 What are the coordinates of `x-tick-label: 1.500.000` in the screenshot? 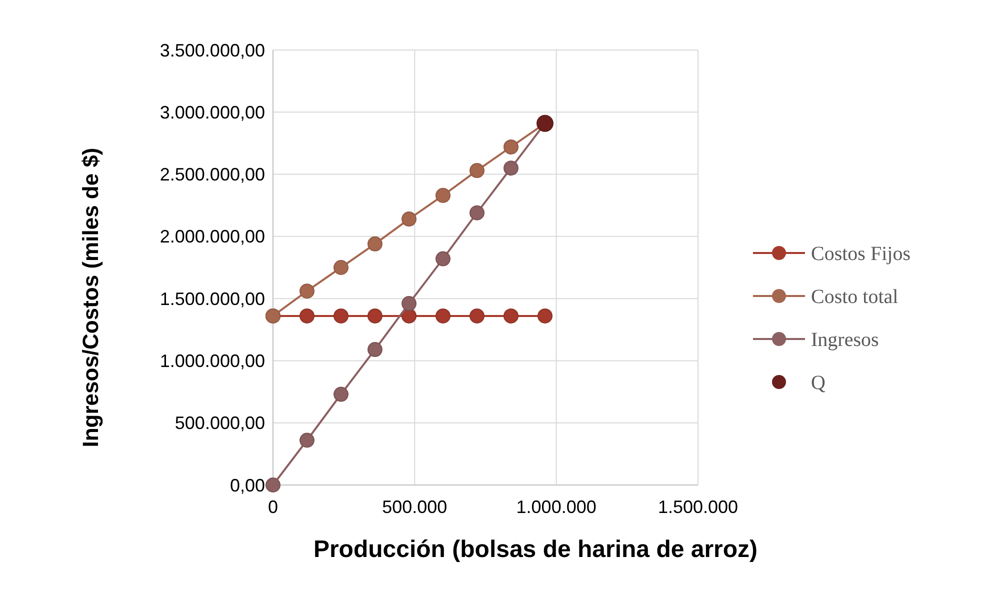 It's located at (698, 507).